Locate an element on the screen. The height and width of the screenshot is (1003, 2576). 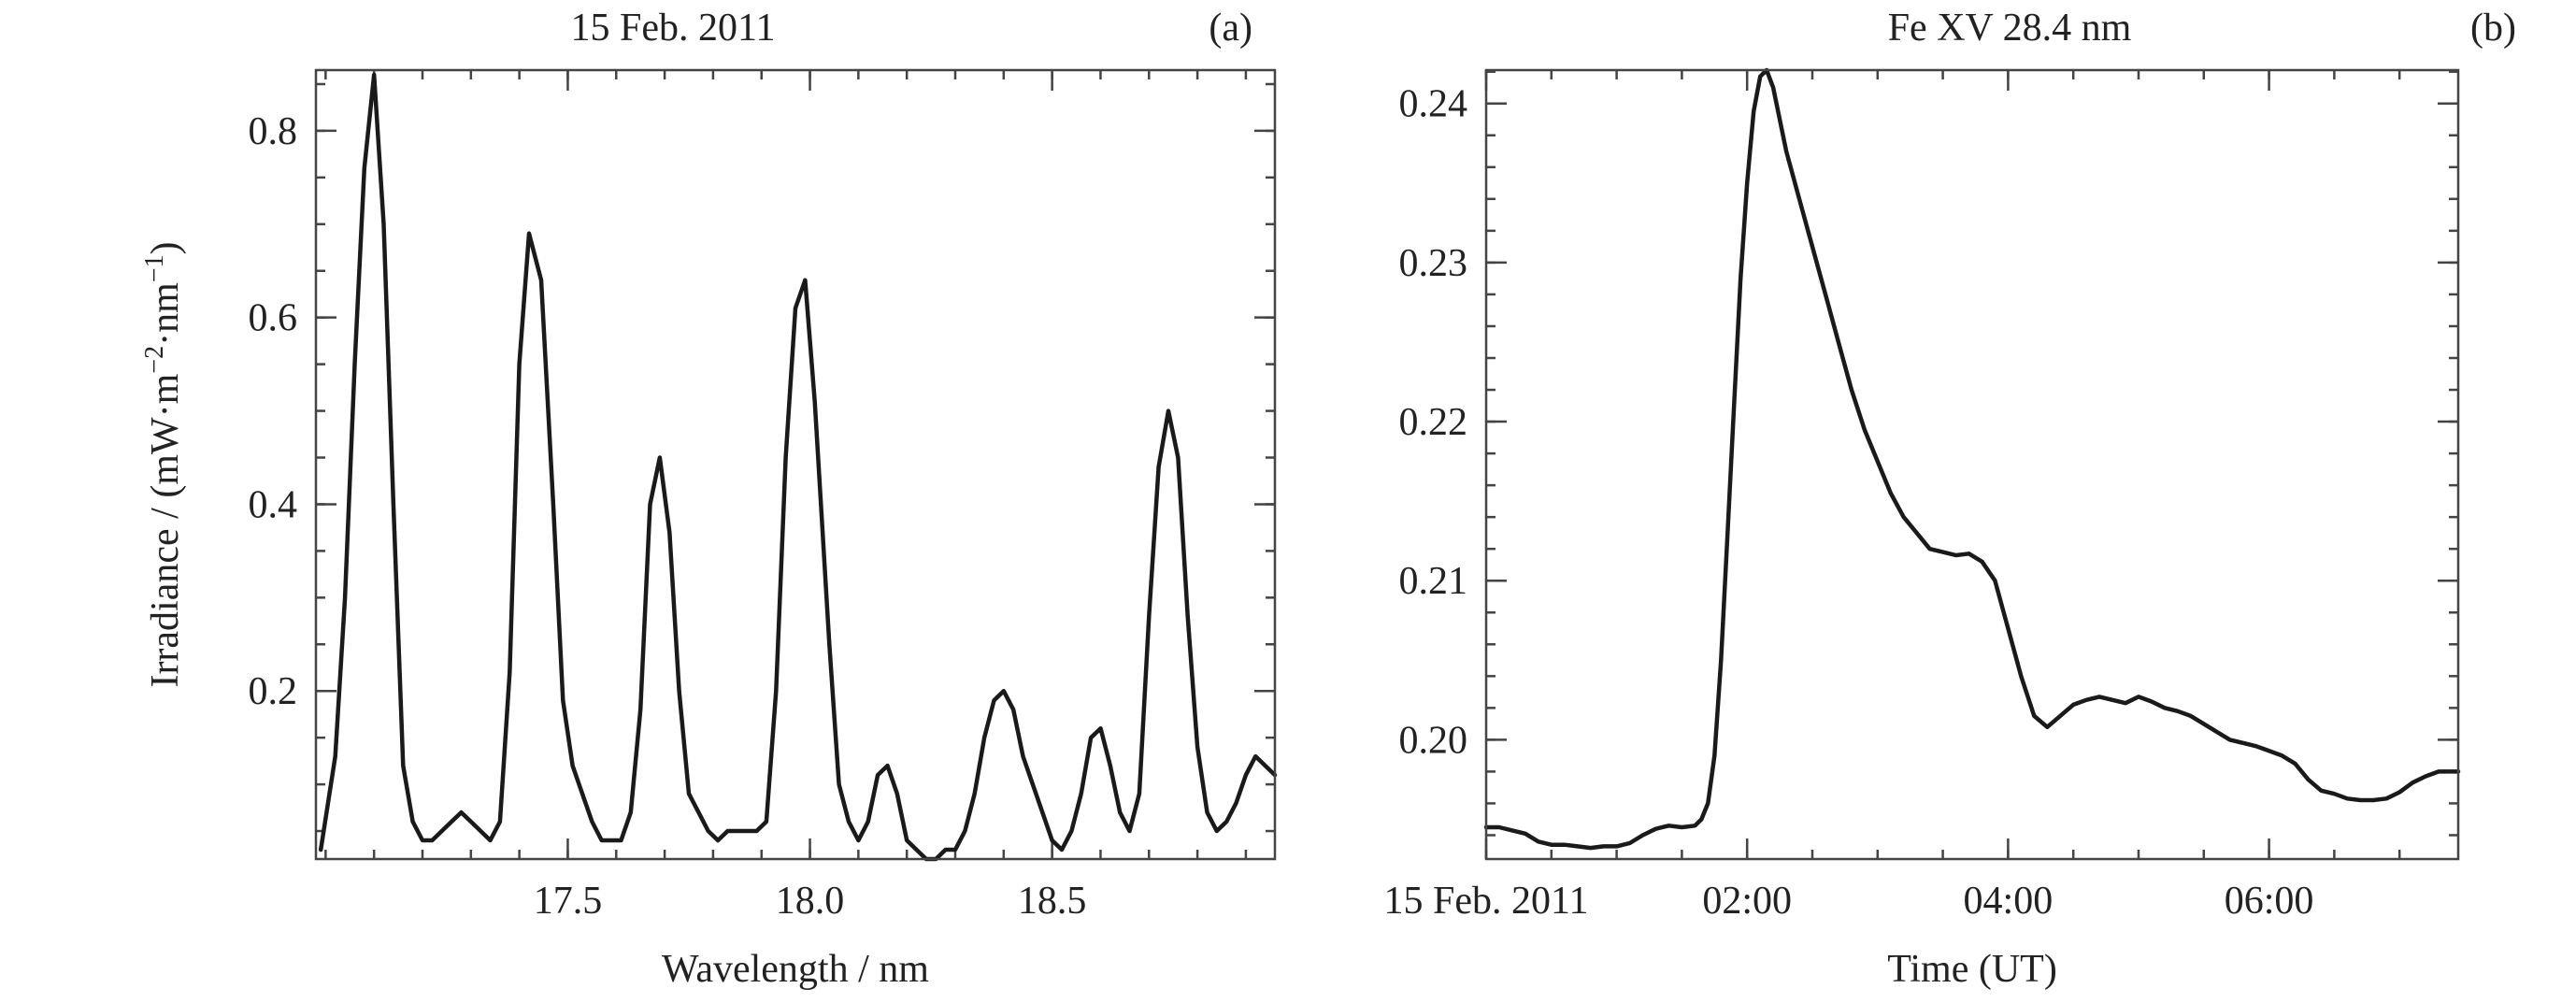
y-tick-label: 0.22 is located at coordinates (1433, 423).